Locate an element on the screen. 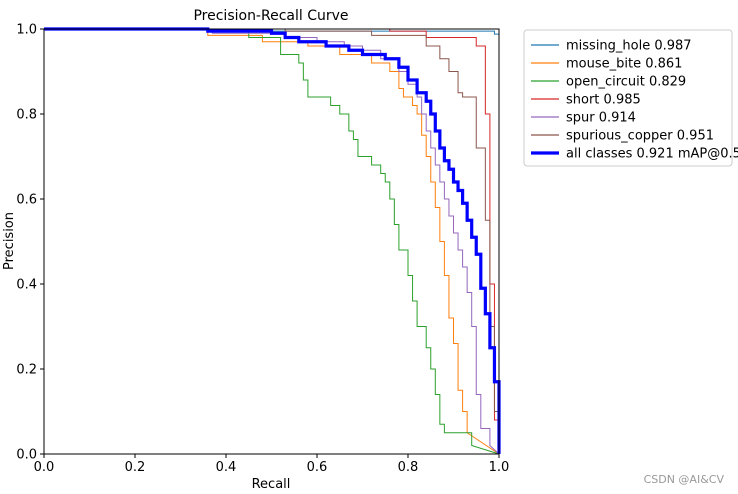  y-axis-label: Precision is located at coordinates (9, 241).